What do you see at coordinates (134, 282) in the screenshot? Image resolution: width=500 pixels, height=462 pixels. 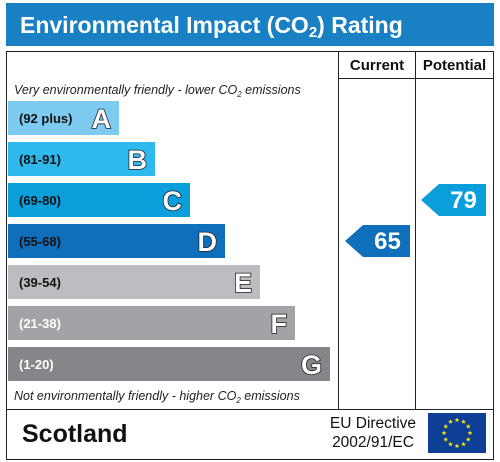 I see `band-e: (39-54) E` at bounding box center [134, 282].